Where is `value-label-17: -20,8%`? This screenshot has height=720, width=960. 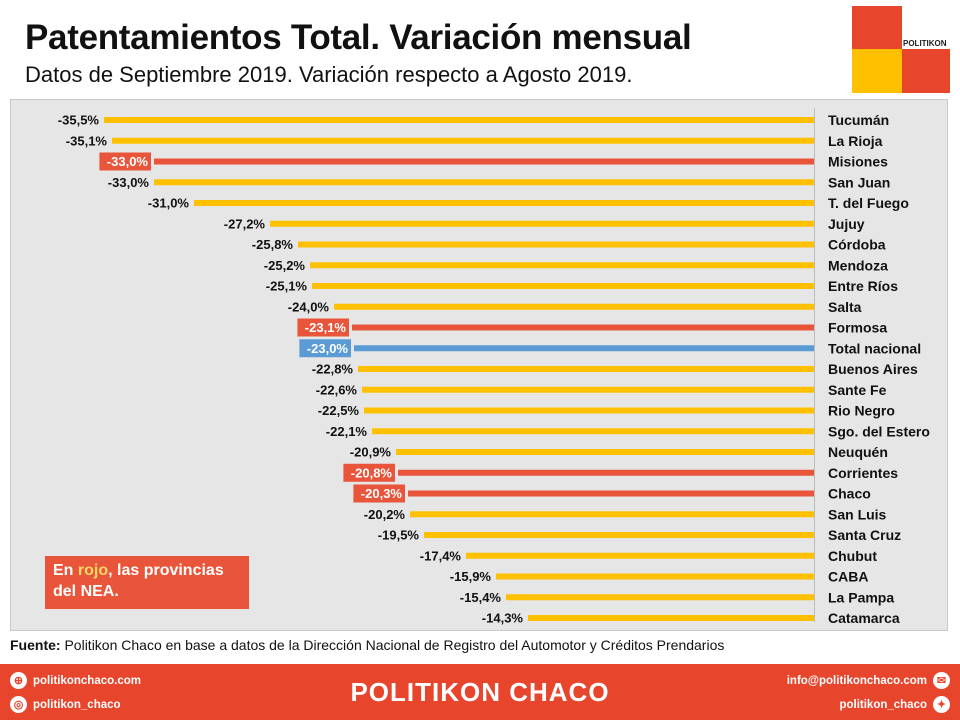
value-label-17: -20,8% is located at coordinates (372, 472).